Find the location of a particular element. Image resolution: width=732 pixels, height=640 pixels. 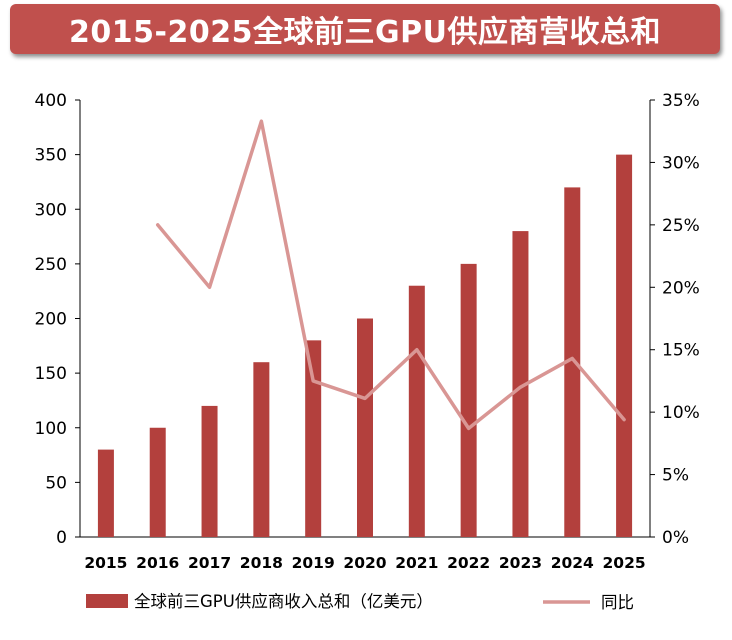

x-tick-label: 2024 is located at coordinates (572, 563).